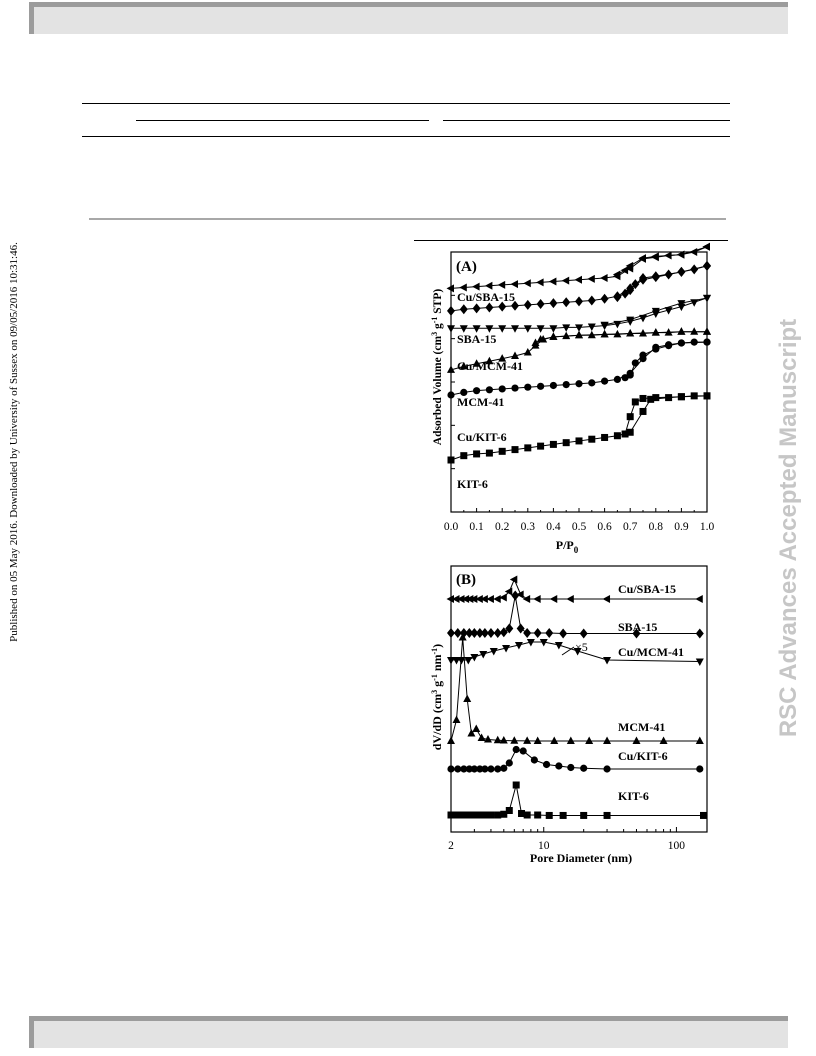 This screenshot has width=816, height=1056. What do you see at coordinates (482, 437) in the screenshot?
I see `chart-a-series-label-cu-kit-6: Cu/KIT-6` at bounding box center [482, 437].